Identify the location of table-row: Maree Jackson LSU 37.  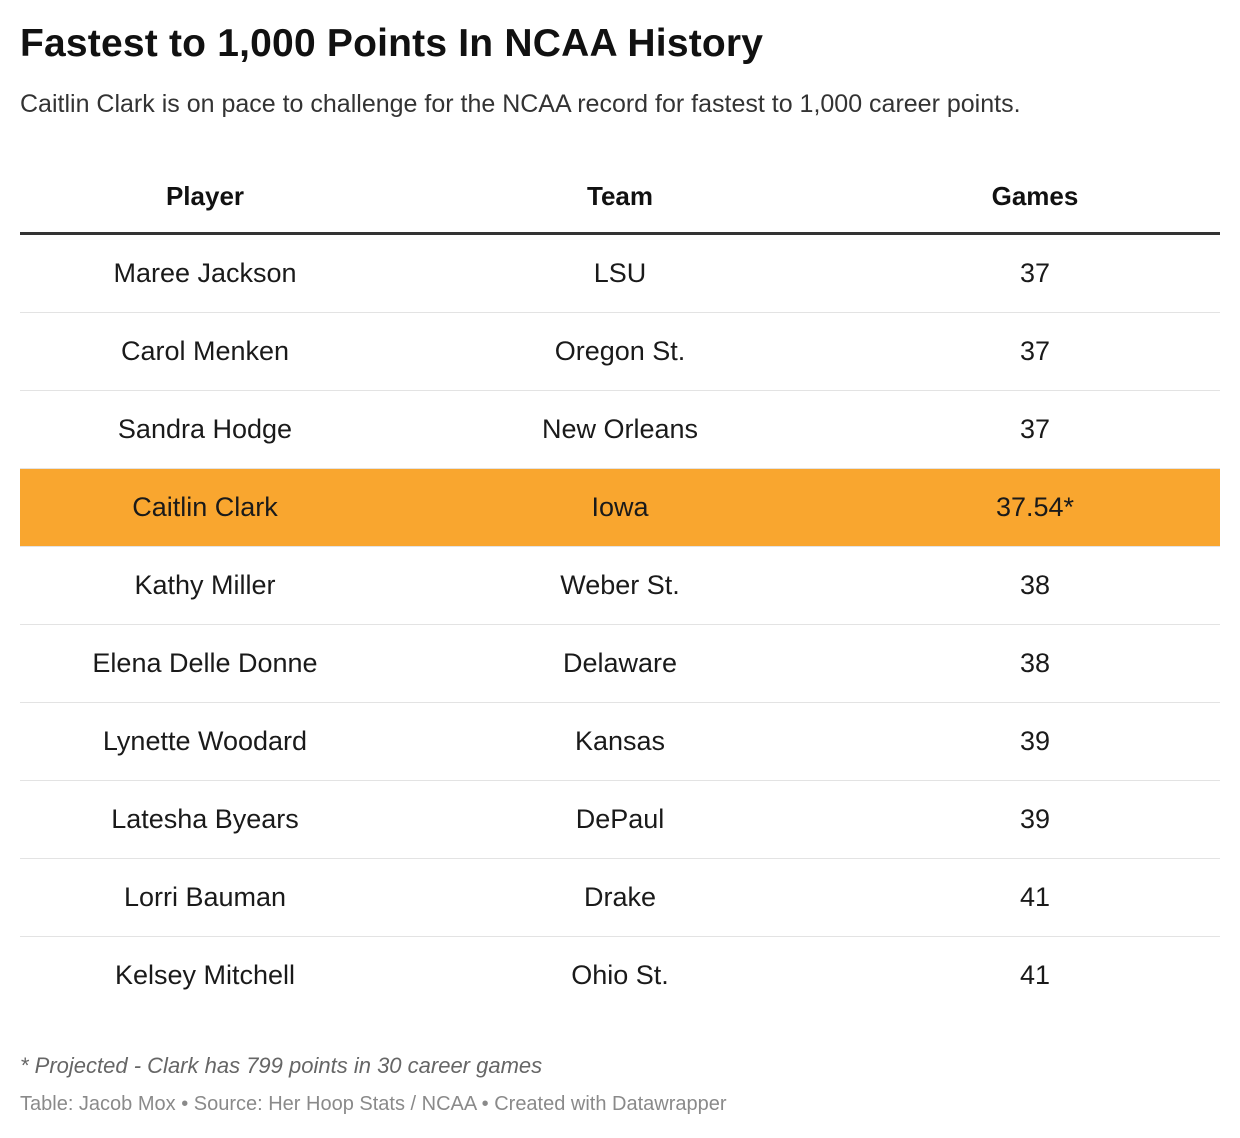
(620, 273).